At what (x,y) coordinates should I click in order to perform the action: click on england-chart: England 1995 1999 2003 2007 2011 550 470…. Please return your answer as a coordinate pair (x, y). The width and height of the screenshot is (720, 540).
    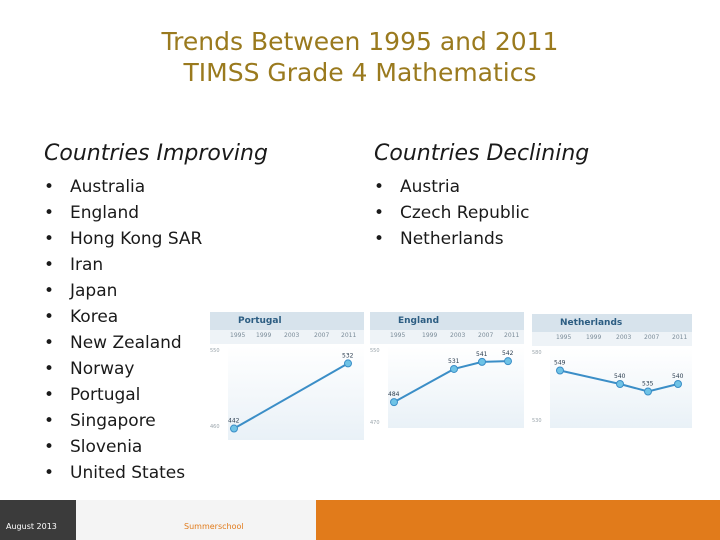
    Looking at the image, I should click on (447, 370).